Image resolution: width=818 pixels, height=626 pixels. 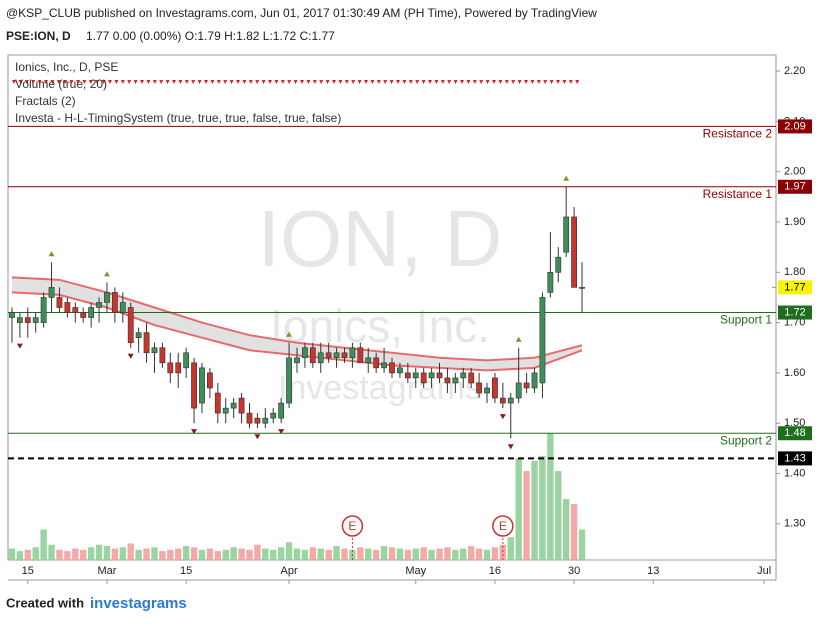 I want to click on y-tick-label: 1.30, so click(x=794, y=524).